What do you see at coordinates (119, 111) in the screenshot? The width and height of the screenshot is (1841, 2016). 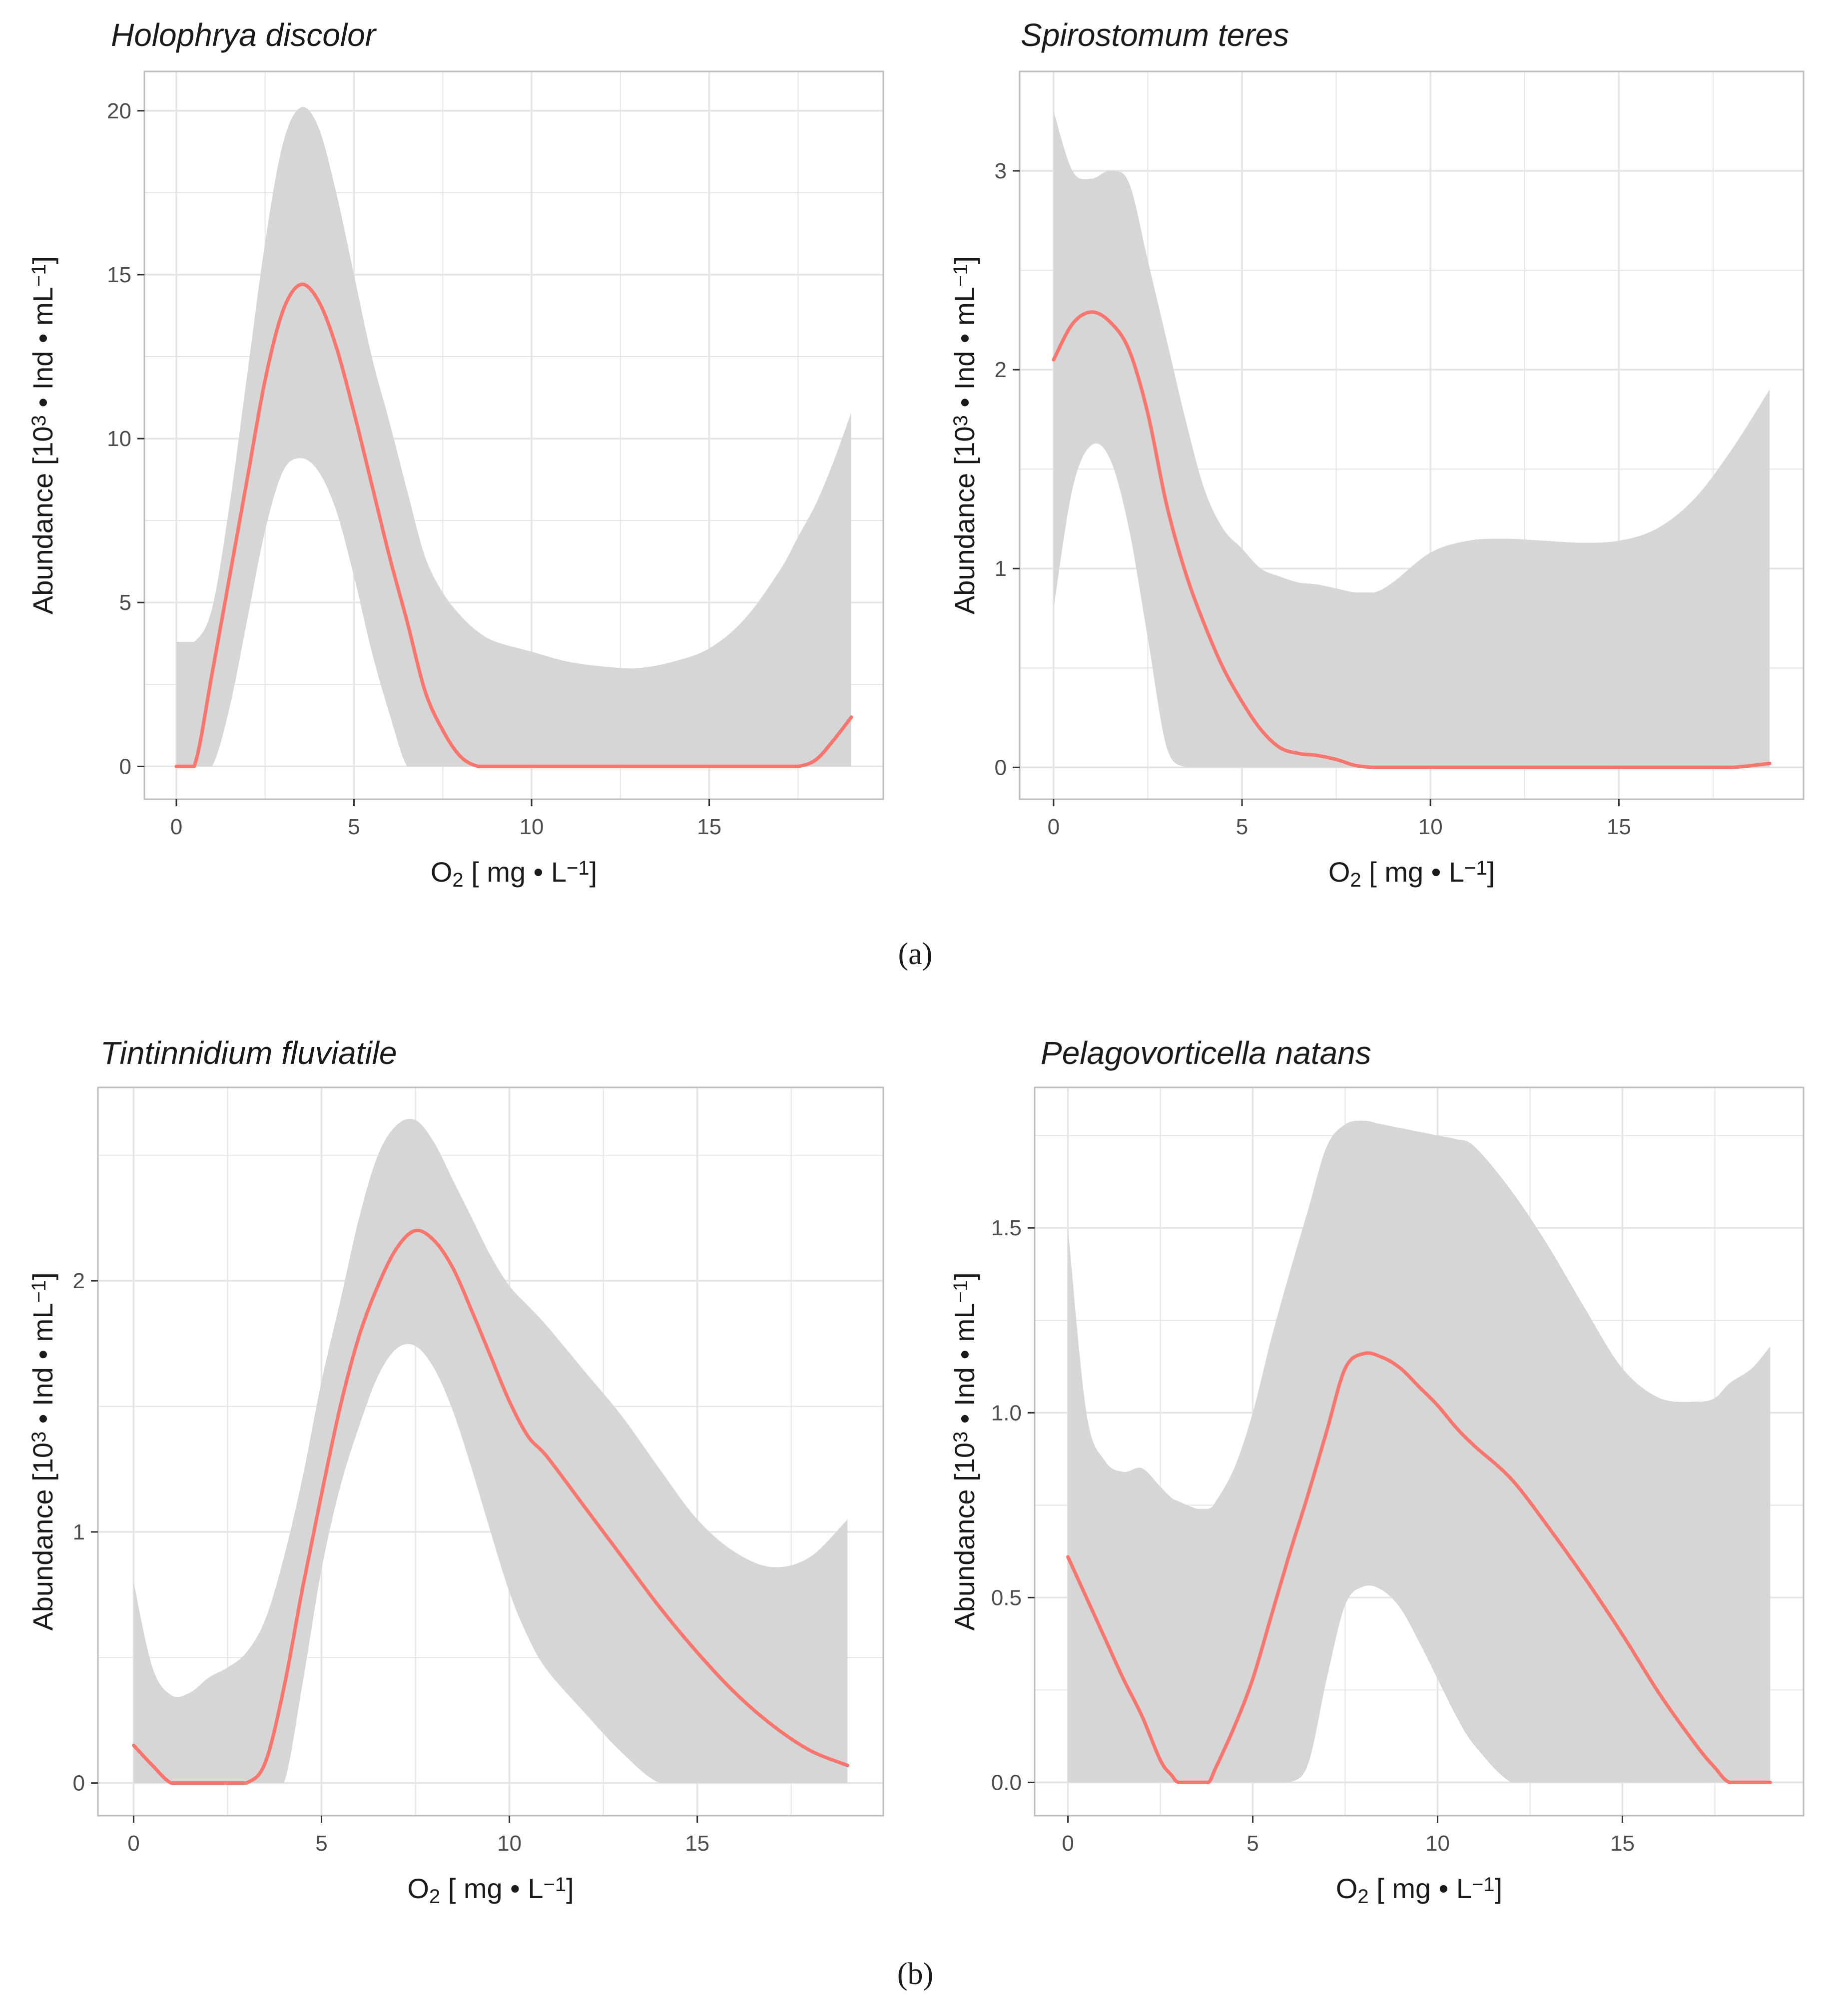 I see `y-tick-label: 20` at bounding box center [119, 111].